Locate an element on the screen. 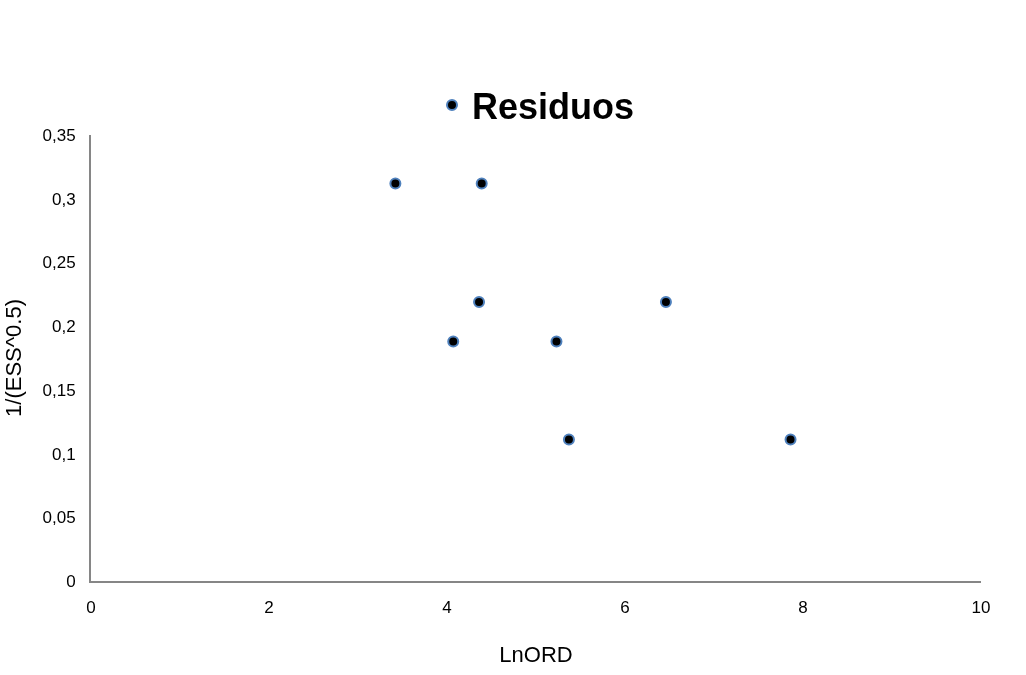  legend-label: Residuos is located at coordinates (553, 106).